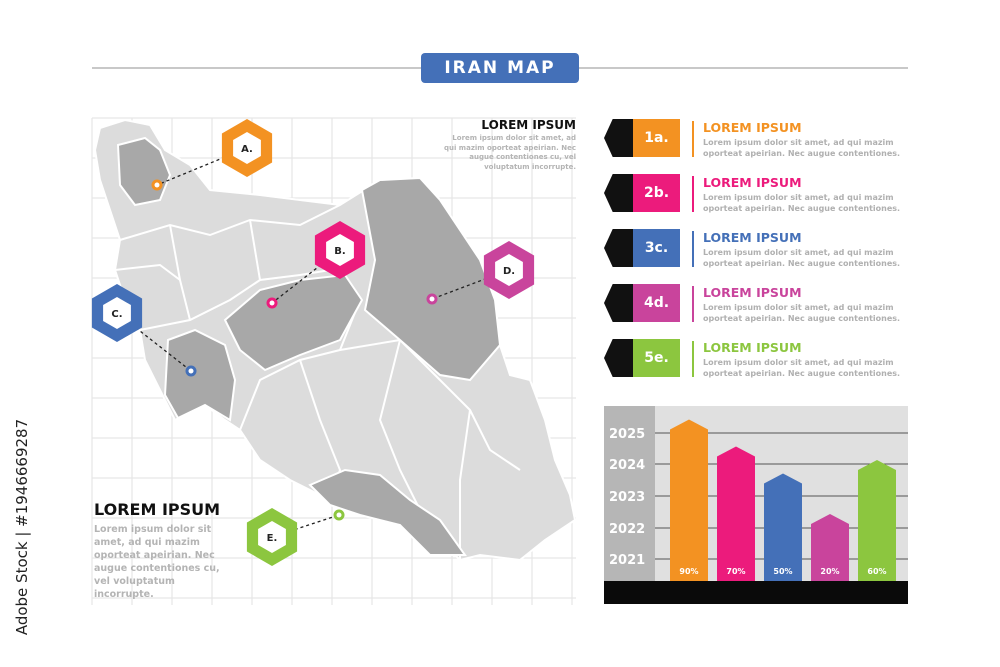 This screenshot has width=1000, height=667. I want to click on callout-label: E., so click(272, 538).